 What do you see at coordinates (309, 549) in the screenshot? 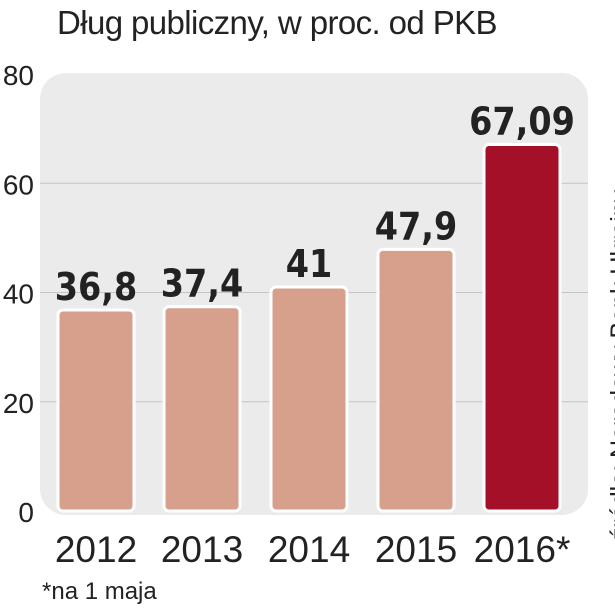
I see `x-tick-label: 2014` at bounding box center [309, 549].